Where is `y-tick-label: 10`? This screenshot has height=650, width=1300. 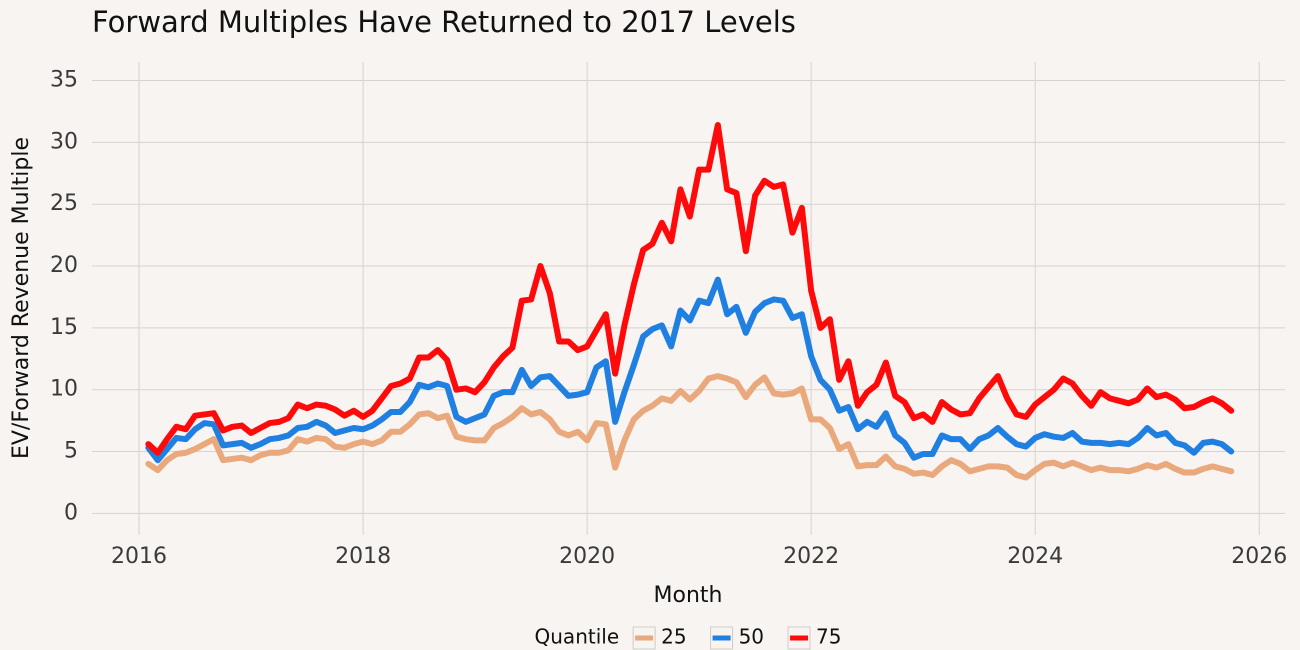 y-tick-label: 10 is located at coordinates (64, 389).